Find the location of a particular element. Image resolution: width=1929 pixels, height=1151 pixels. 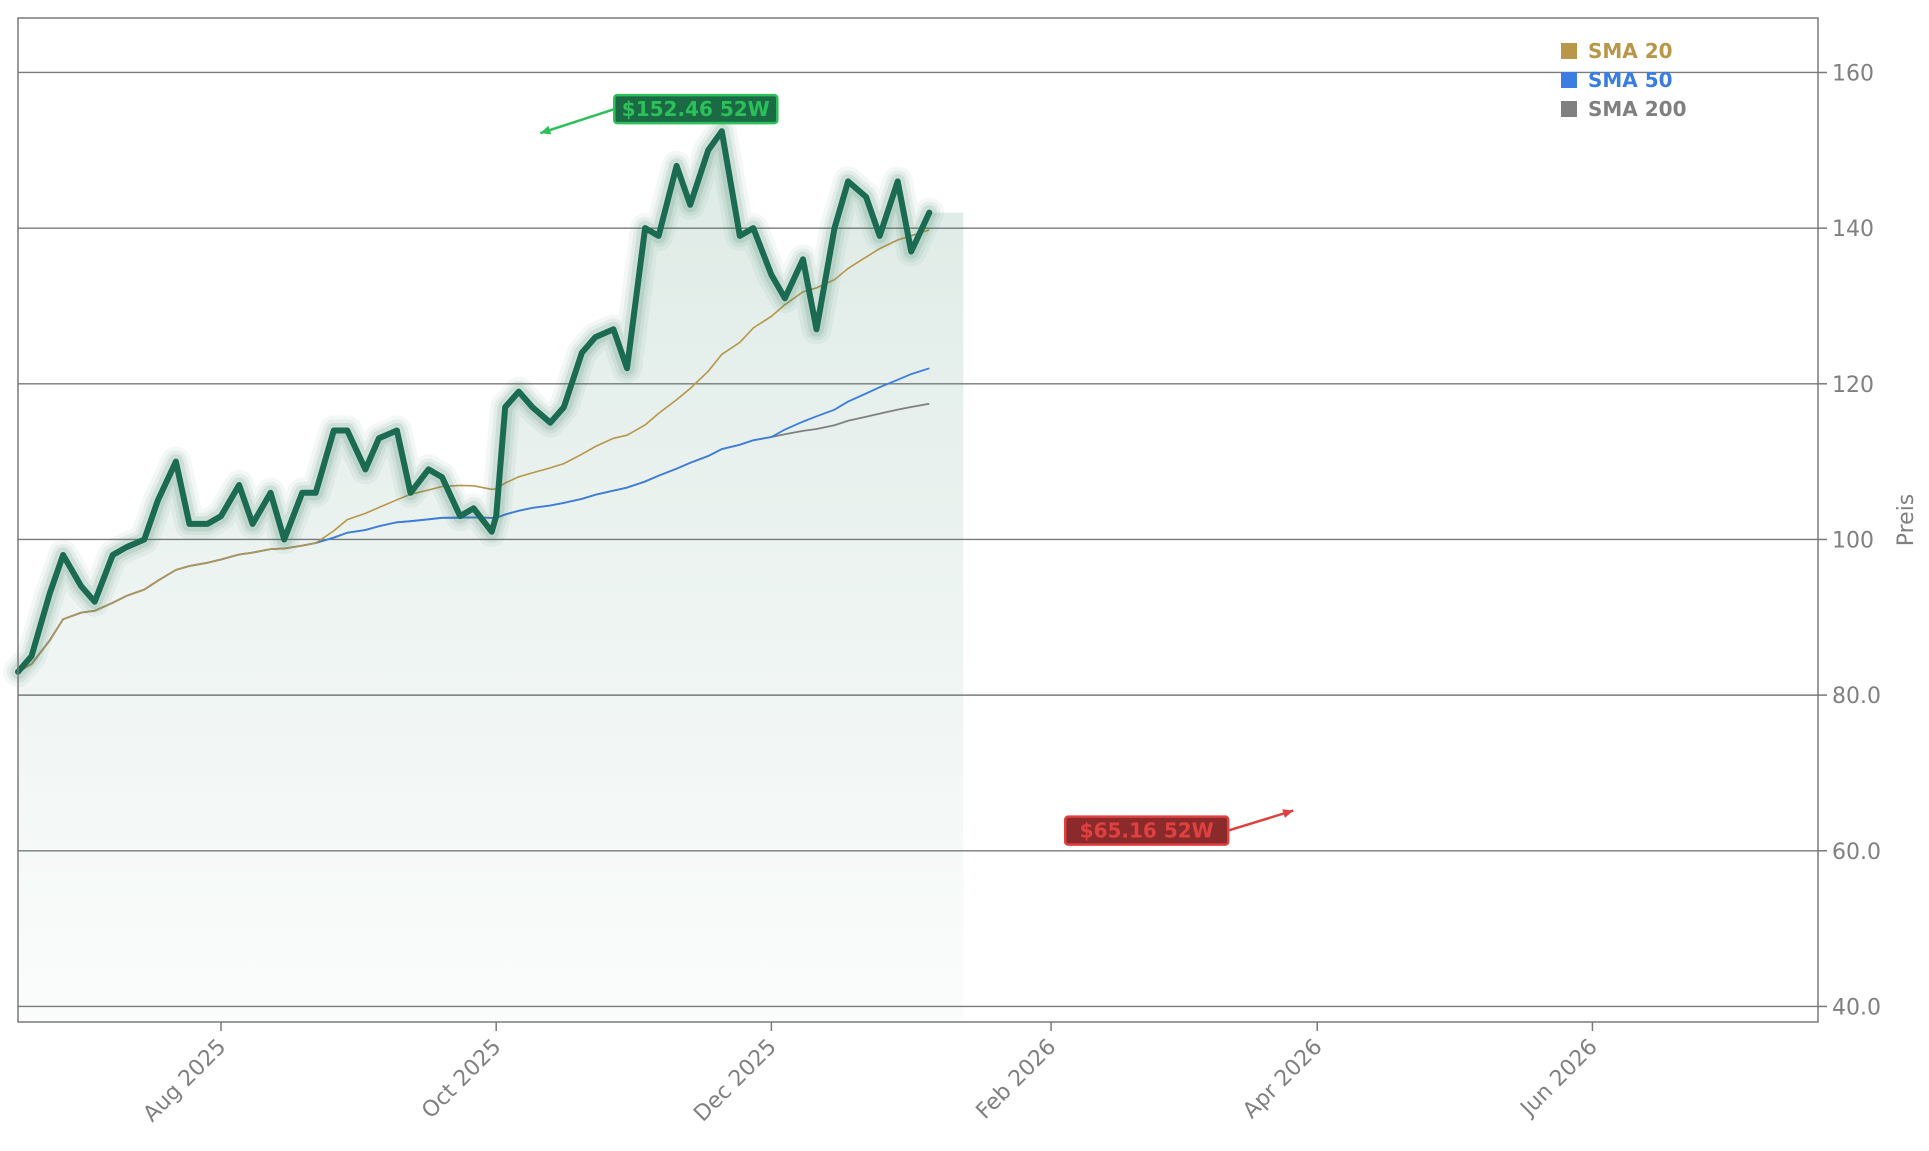

annotation-low-arrow is located at coordinates (1260, 820).